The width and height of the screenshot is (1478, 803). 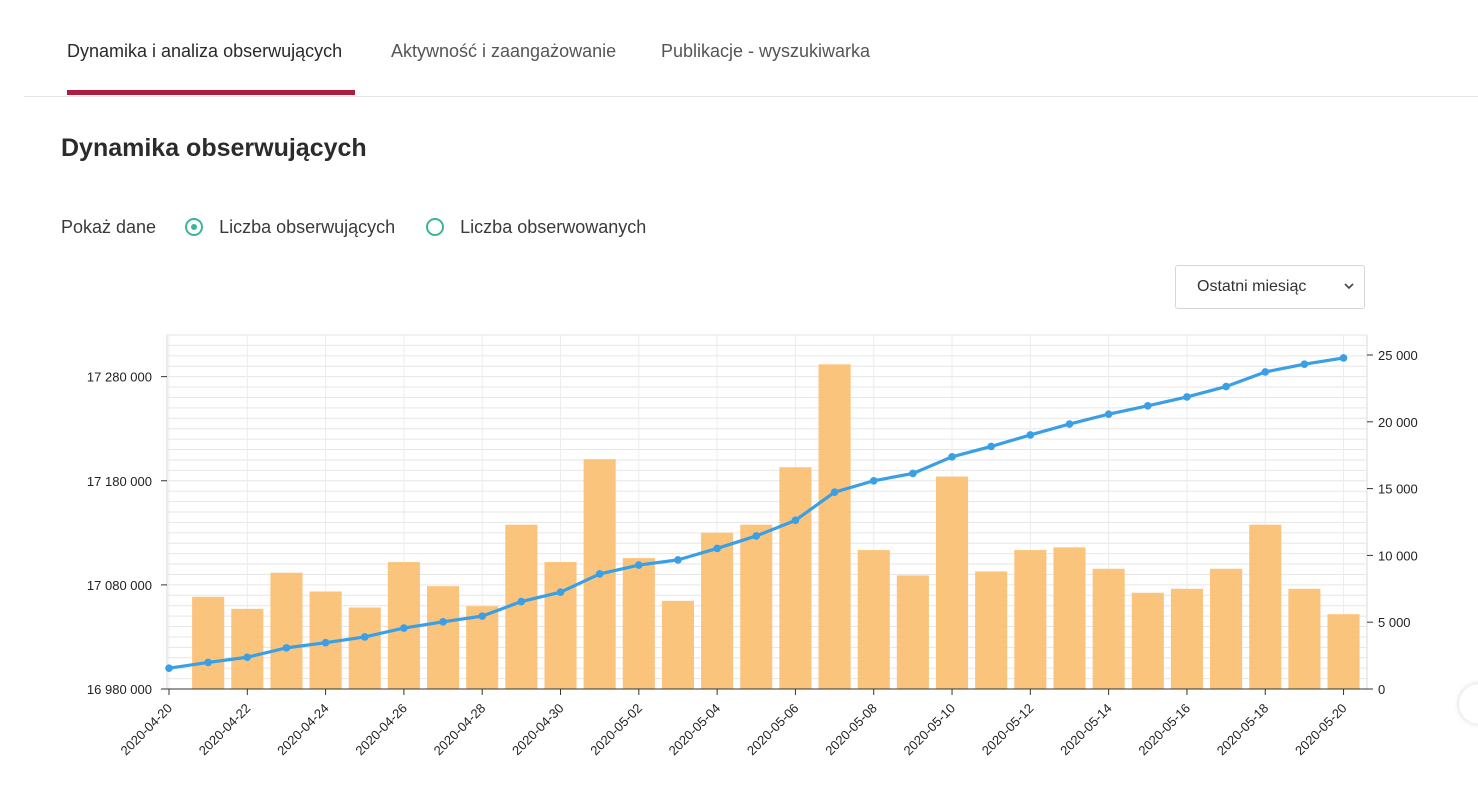 What do you see at coordinates (930, 730) in the screenshot?
I see `x-axis-tick-label: 2020-05-10` at bounding box center [930, 730].